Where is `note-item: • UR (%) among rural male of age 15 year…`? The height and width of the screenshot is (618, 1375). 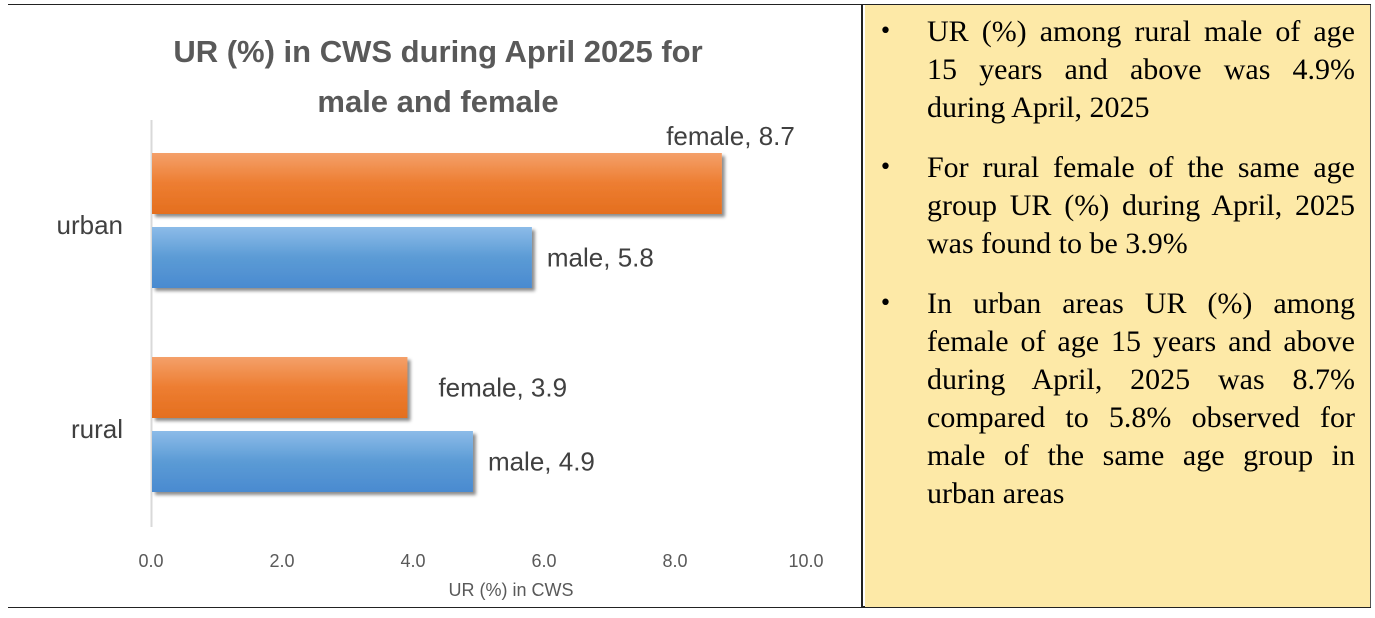
note-item: • UR (%) among rural male of age 15 year… is located at coordinates (1115, 70).